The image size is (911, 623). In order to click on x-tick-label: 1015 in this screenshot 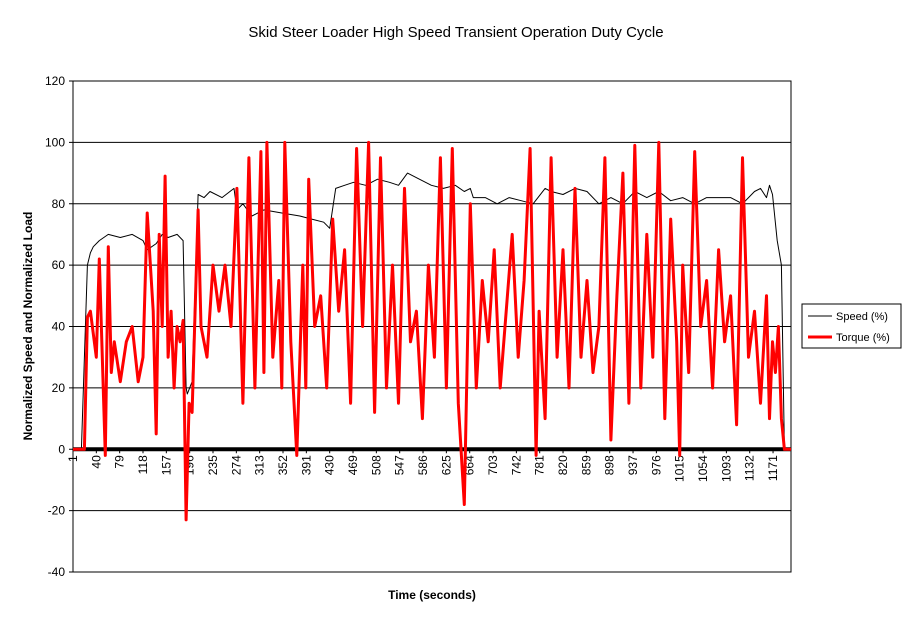, I will do `click(680, 468)`.